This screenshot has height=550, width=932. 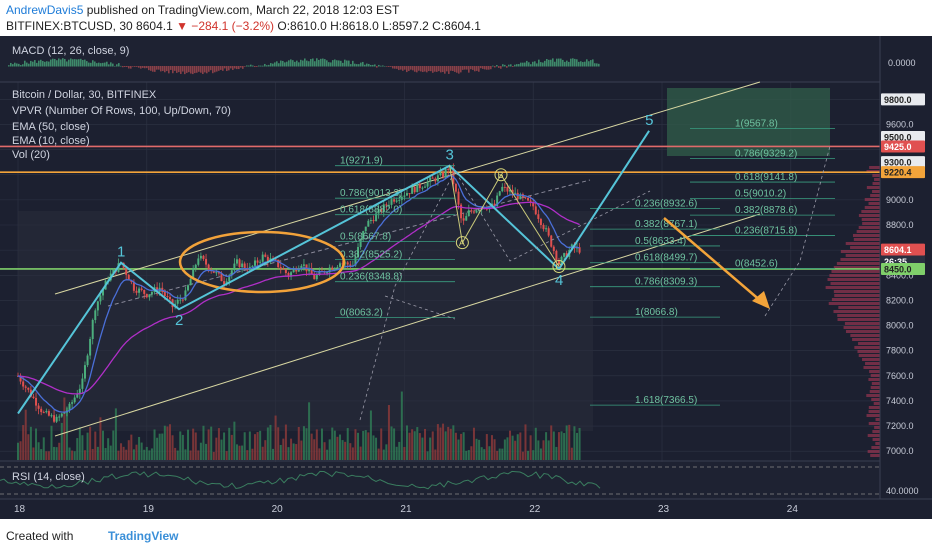 What do you see at coordinates (225, 26) in the screenshot?
I see `price-change: ▼ −284.1 (−3.2%)` at bounding box center [225, 26].